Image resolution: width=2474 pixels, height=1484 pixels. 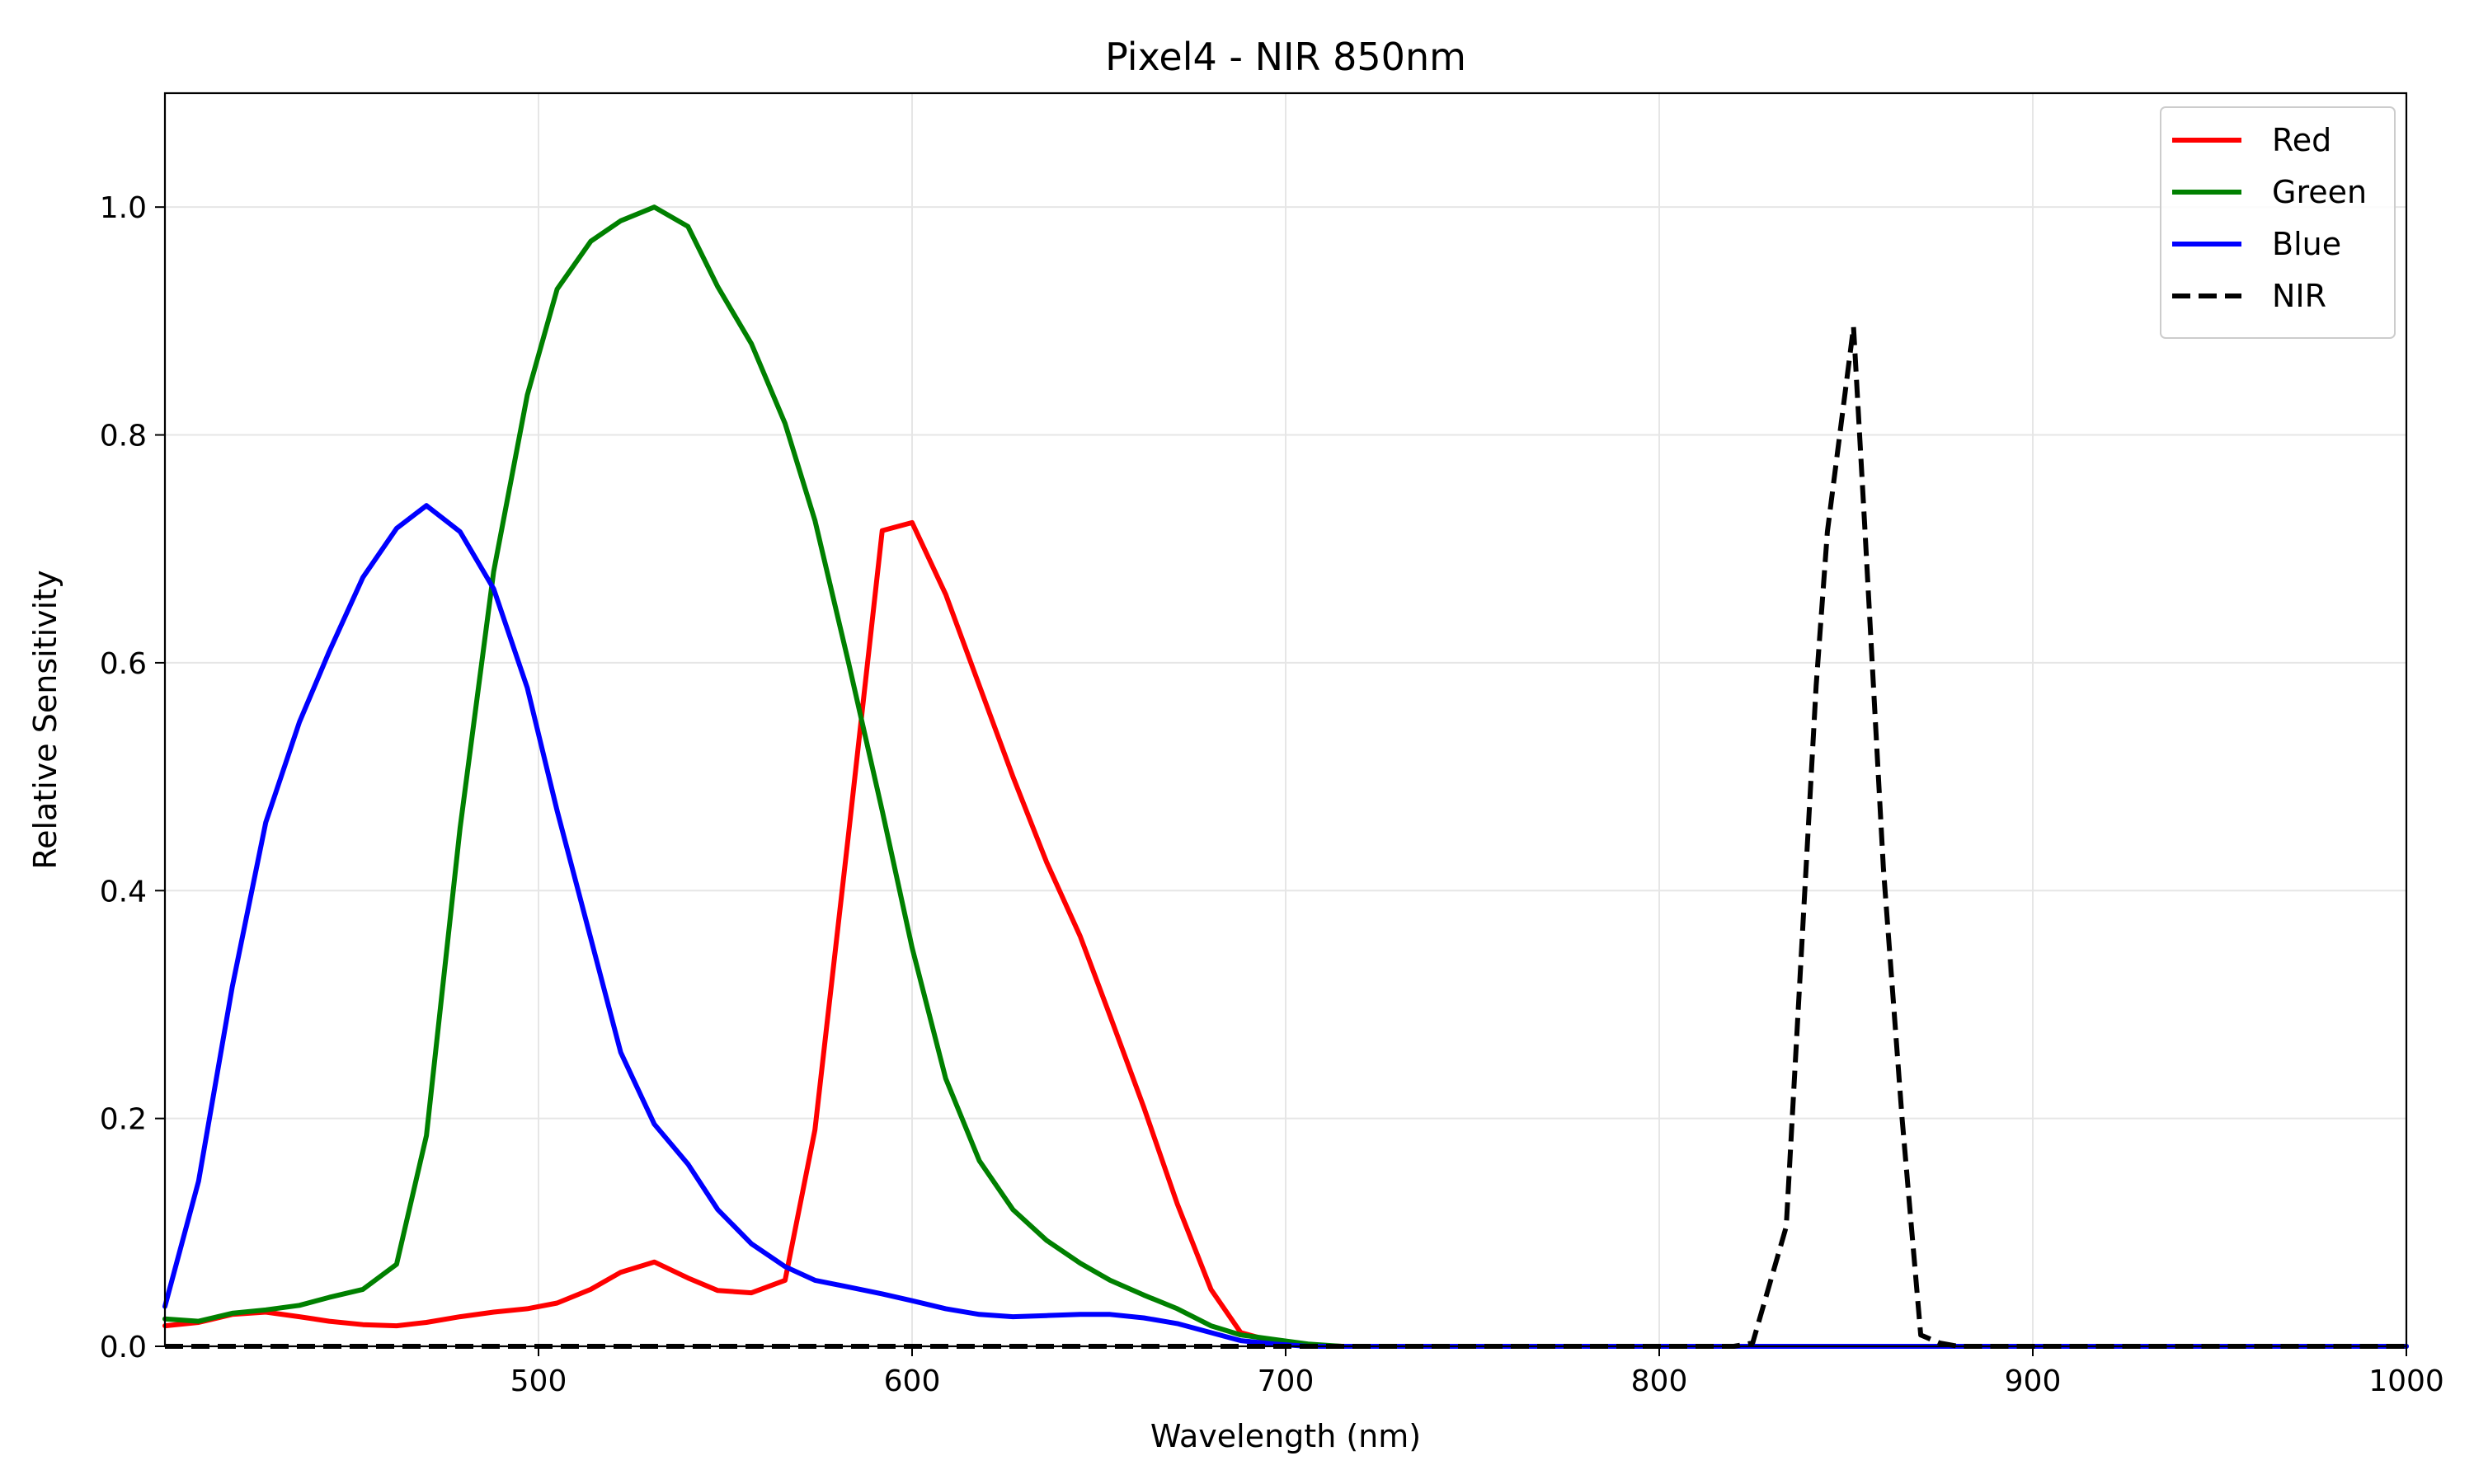 I want to click on x-tick-label: 1000, so click(x=2406, y=1381).